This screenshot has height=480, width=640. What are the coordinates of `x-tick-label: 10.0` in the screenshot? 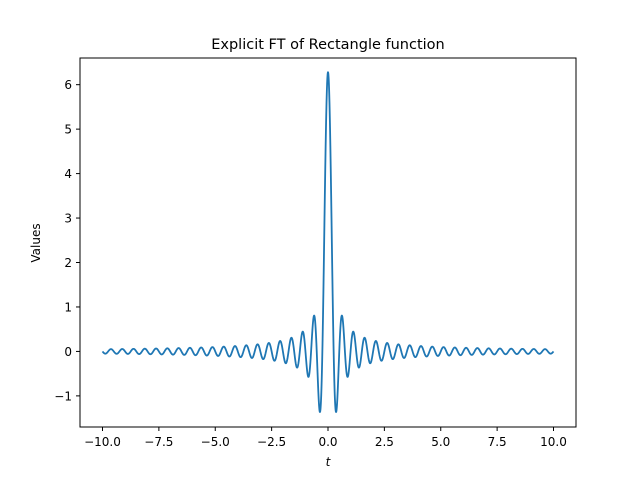 It's located at (553, 442).